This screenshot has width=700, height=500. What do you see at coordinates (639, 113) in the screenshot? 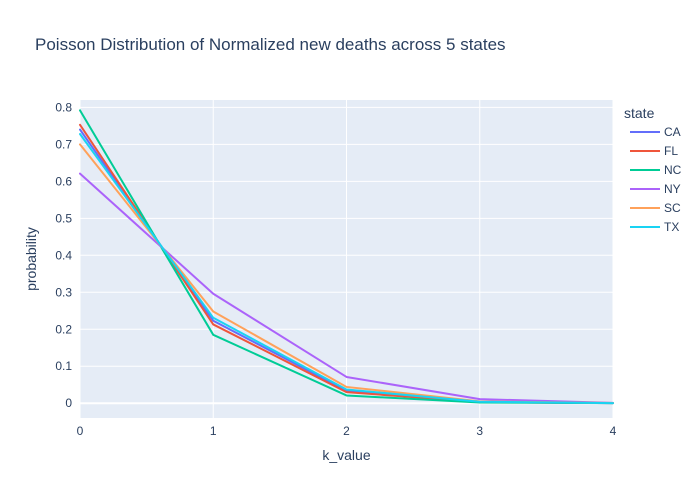
I see `legend-title: state` at bounding box center [639, 113].